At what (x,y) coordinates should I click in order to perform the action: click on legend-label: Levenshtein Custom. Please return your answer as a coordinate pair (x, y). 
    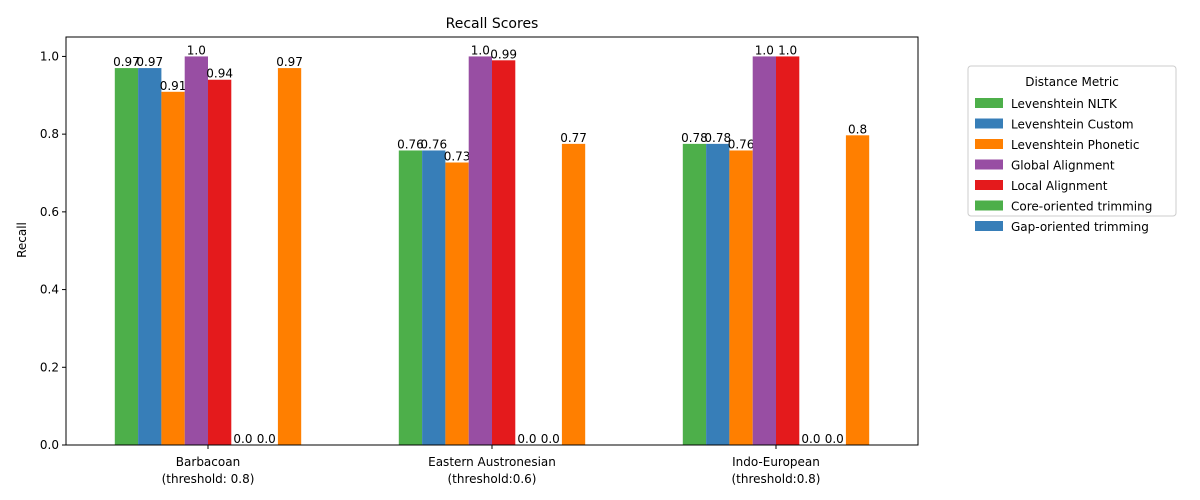
    Looking at the image, I should click on (1072, 125).